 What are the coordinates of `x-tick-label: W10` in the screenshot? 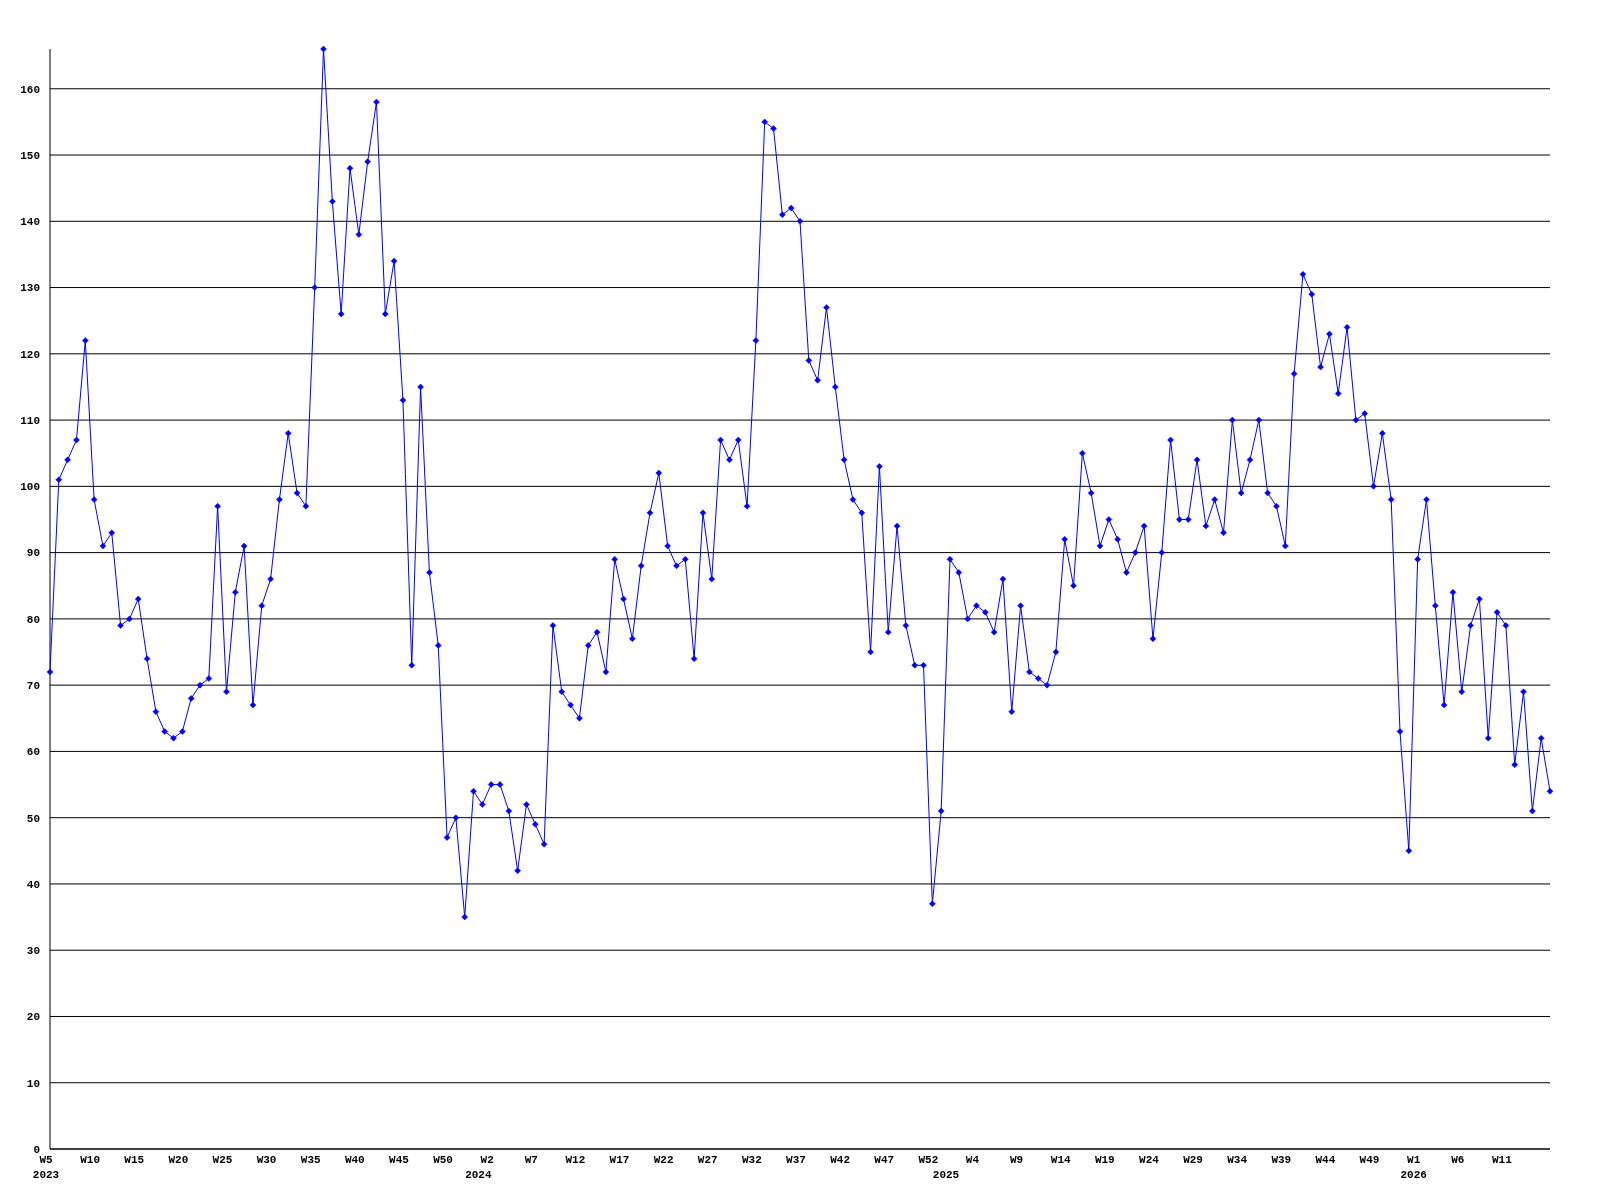 It's located at (90, 1160).